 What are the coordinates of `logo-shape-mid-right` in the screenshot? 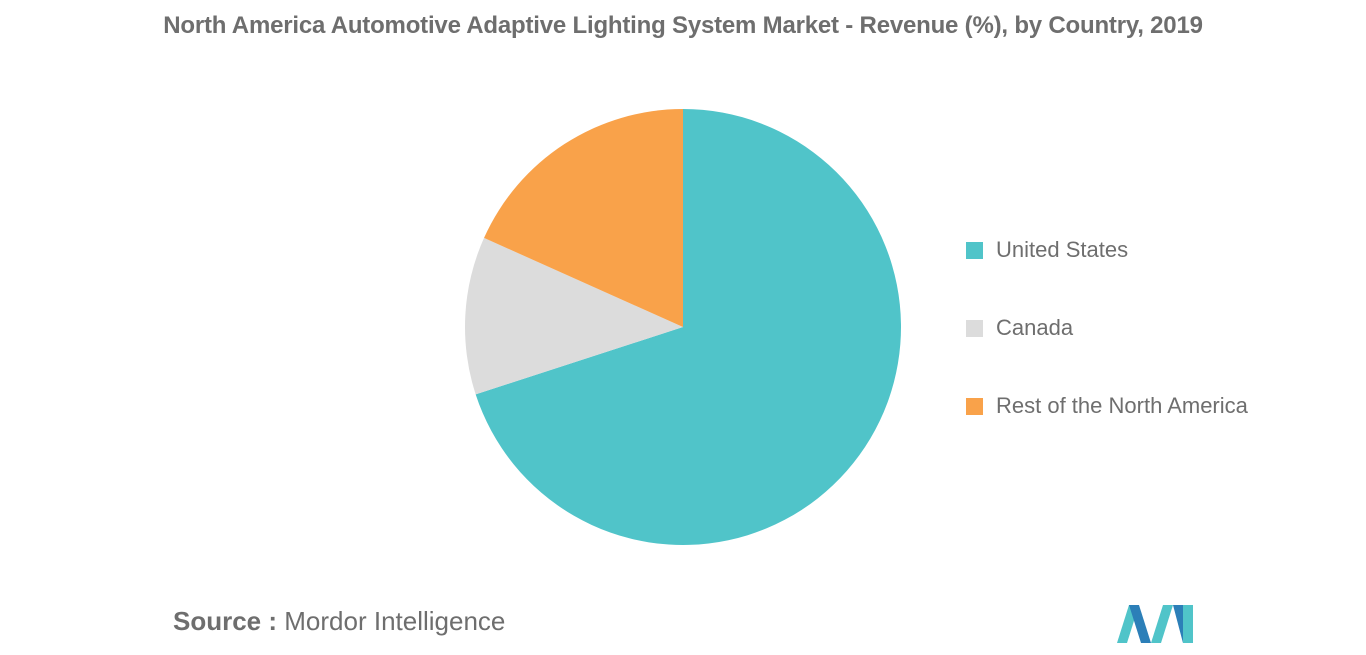 It's located at (1162, 624).